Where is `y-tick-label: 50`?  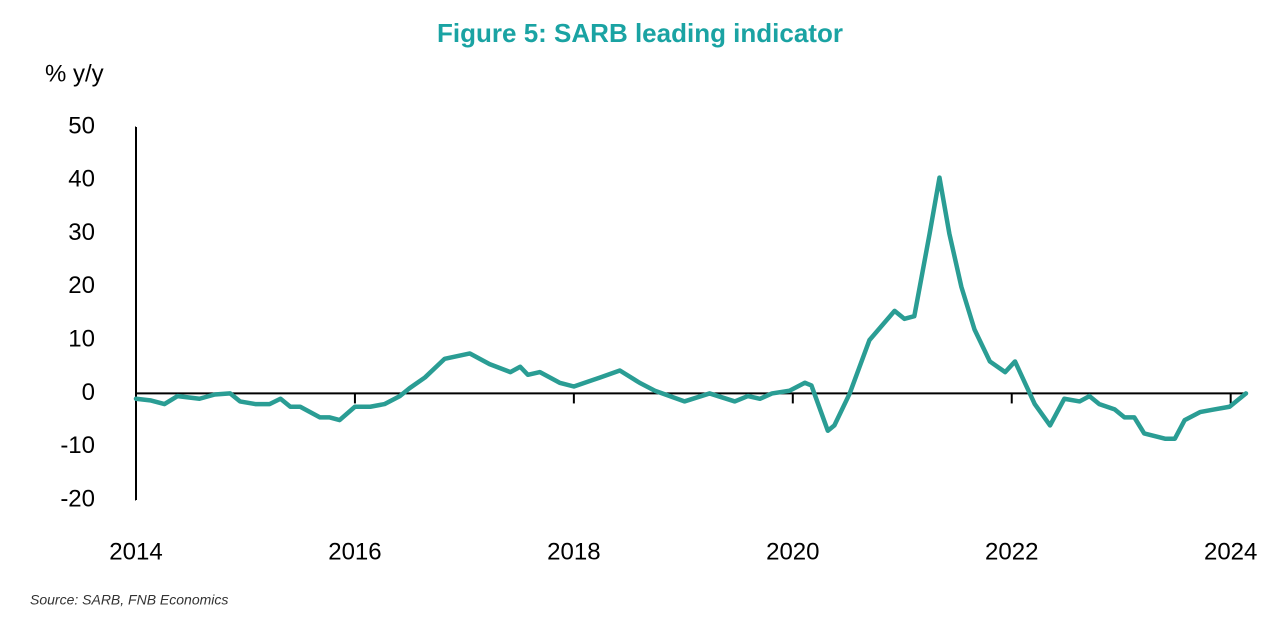 y-tick-label: 50 is located at coordinates (81, 125).